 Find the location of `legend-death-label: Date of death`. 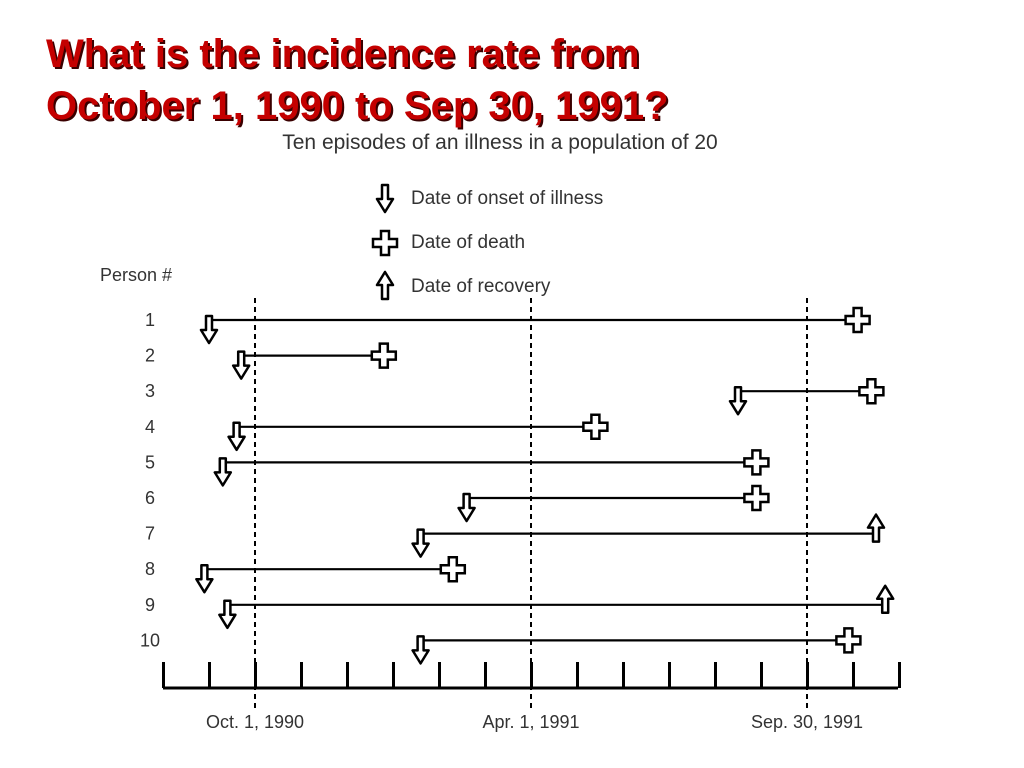

legend-death-label: Date of death is located at coordinates (468, 242).